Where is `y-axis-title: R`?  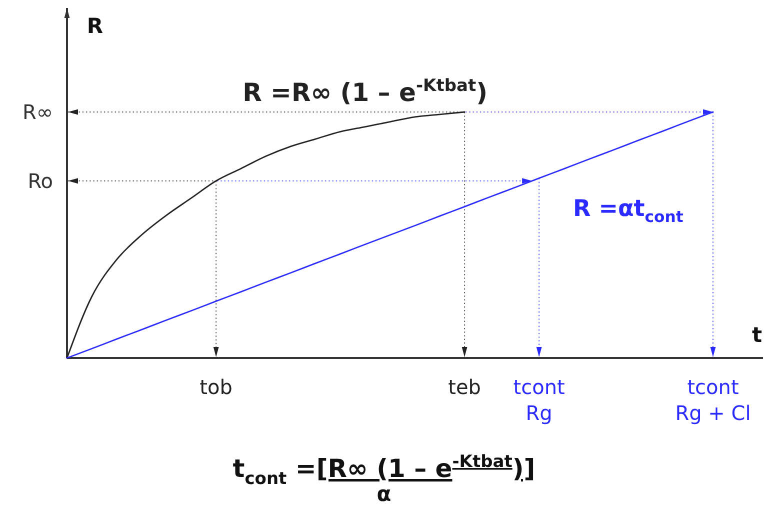 y-axis-title: R is located at coordinates (95, 26).